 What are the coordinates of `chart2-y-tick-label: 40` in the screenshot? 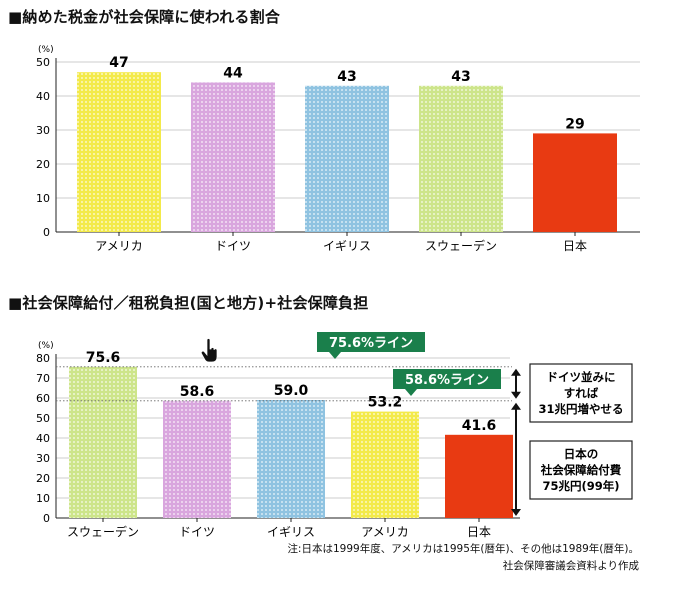 It's located at (43, 438).